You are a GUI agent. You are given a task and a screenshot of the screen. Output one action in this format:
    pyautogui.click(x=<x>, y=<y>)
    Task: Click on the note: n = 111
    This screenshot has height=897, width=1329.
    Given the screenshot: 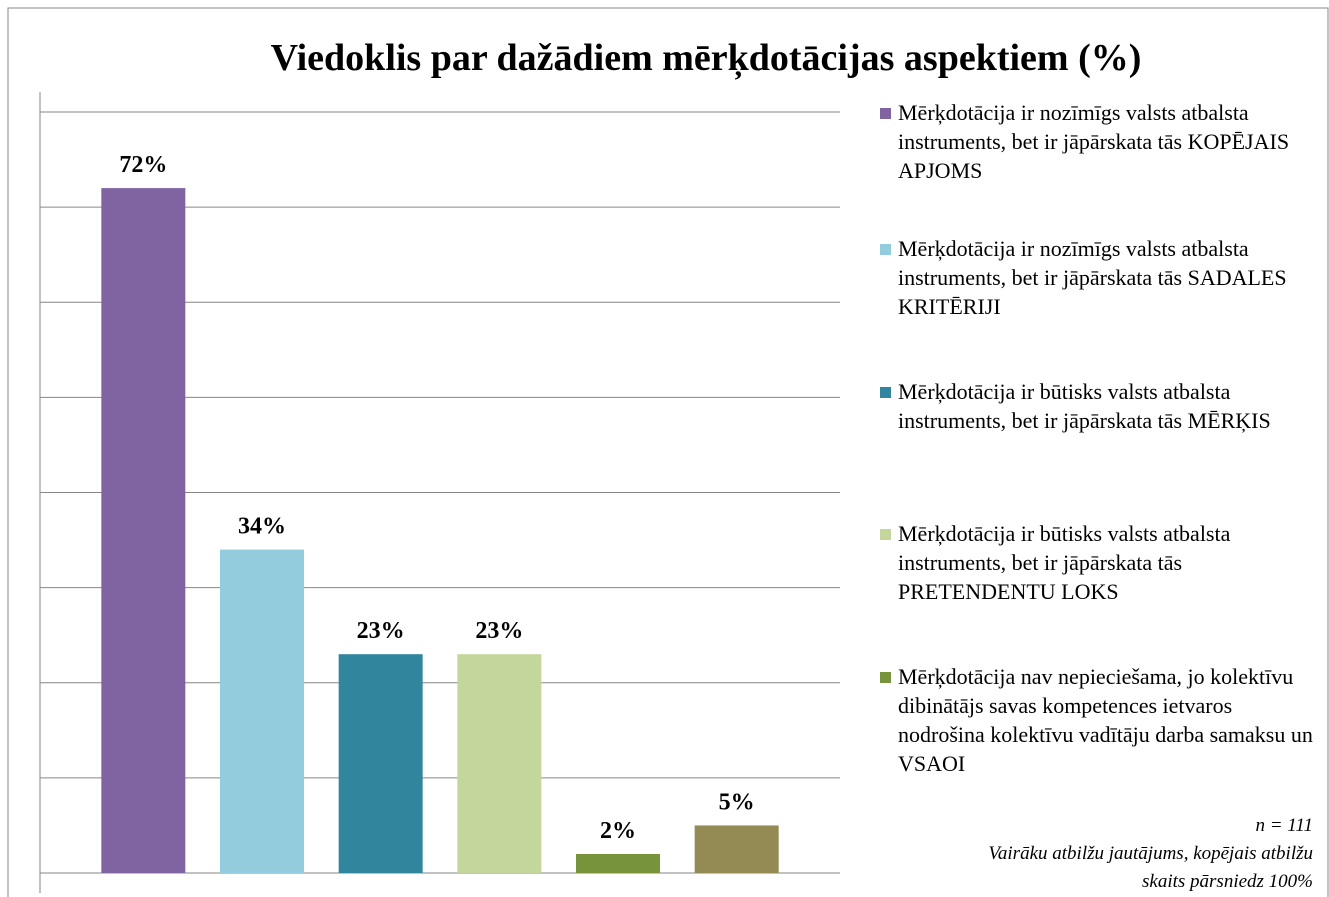 What is the action you would take?
    pyautogui.click(x=1284, y=825)
    